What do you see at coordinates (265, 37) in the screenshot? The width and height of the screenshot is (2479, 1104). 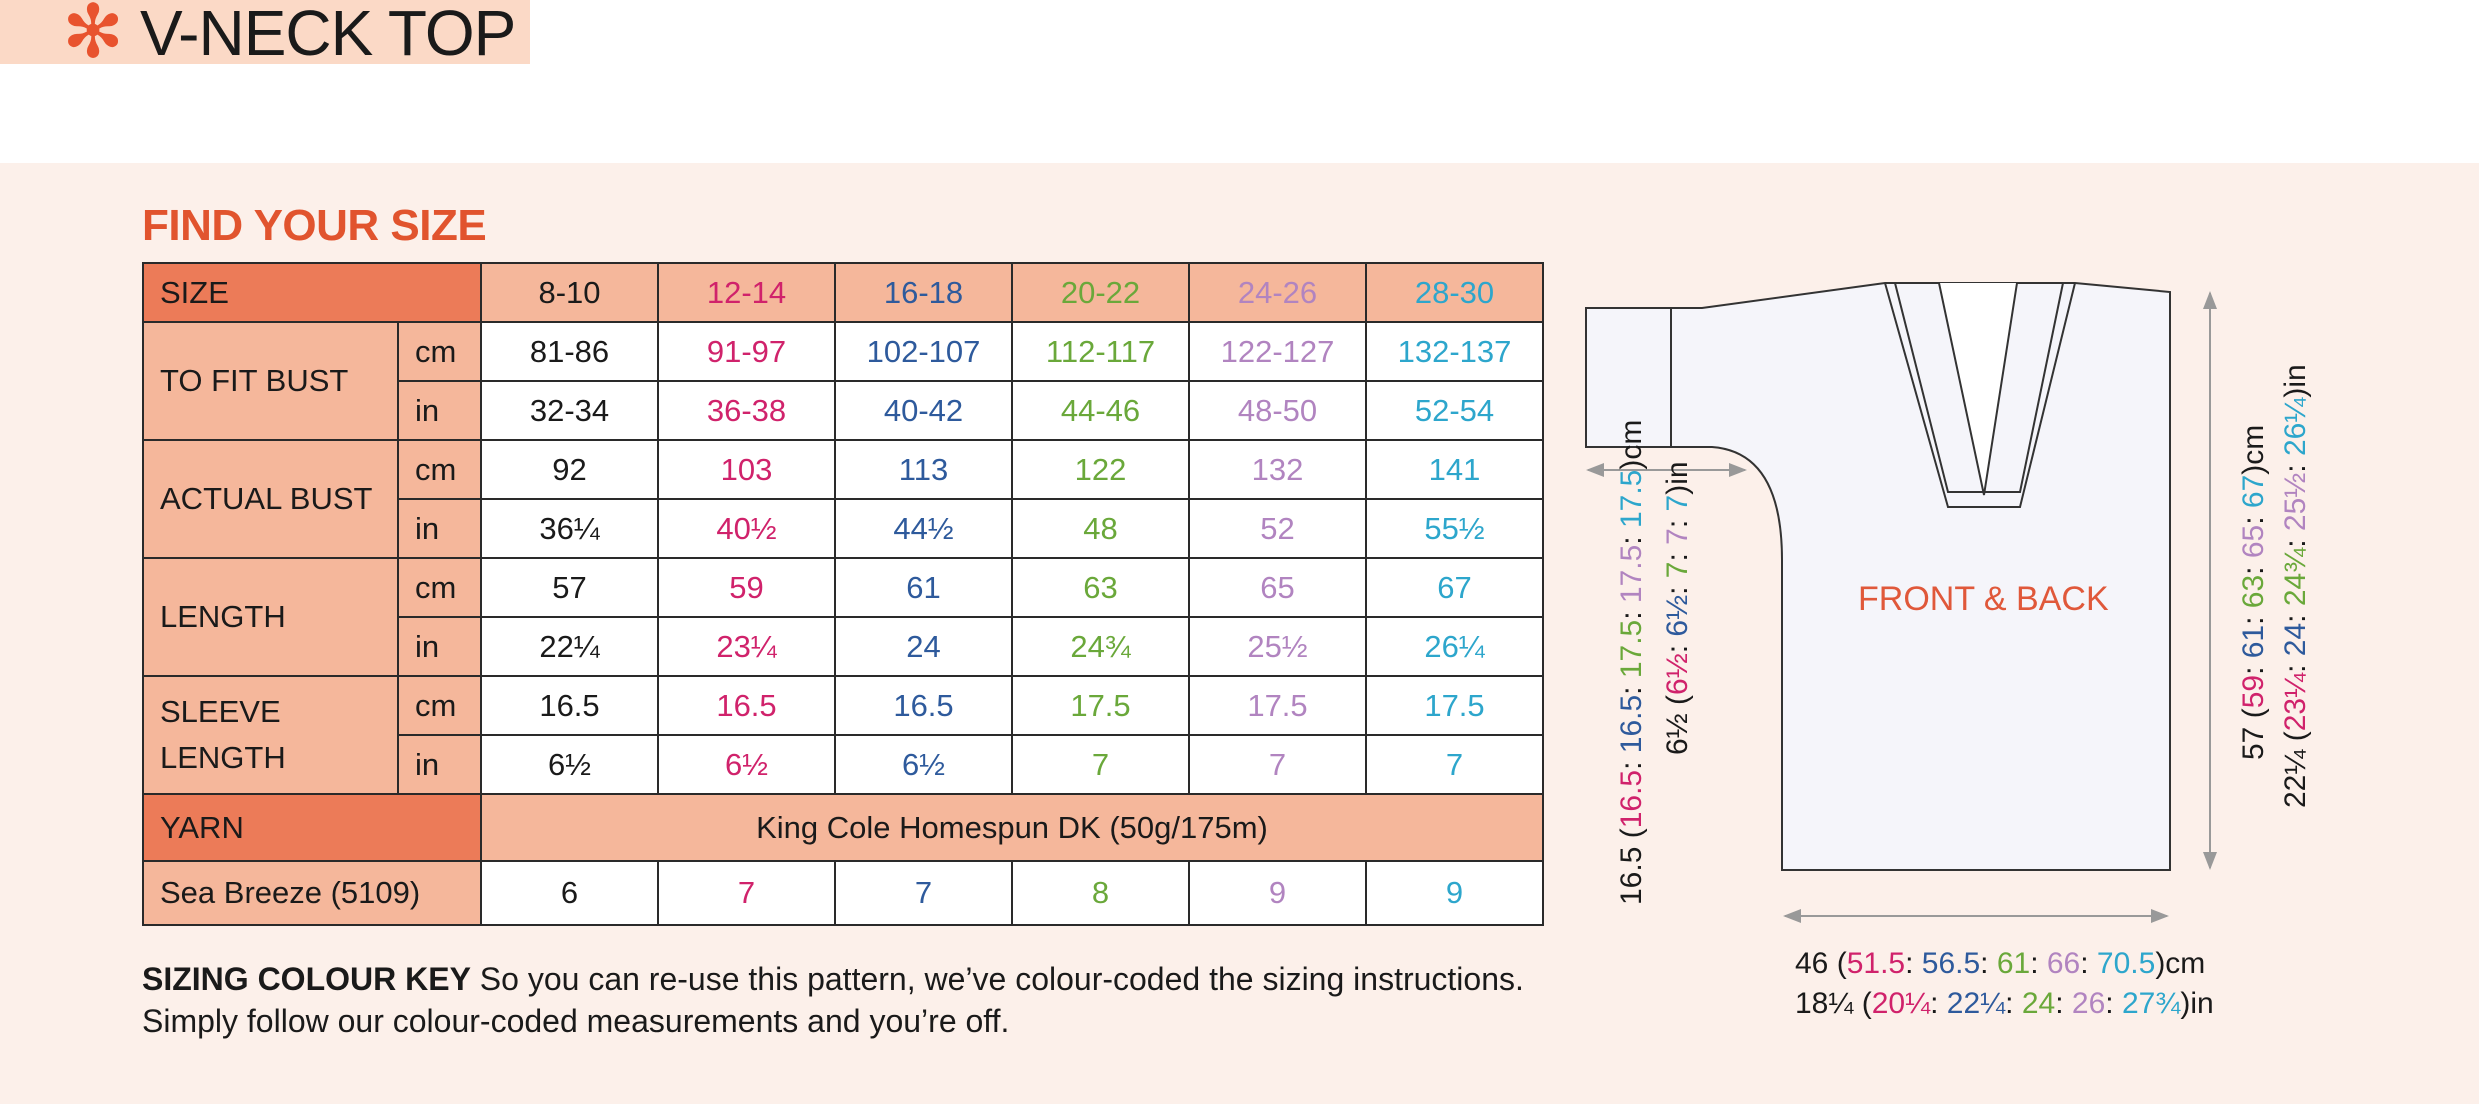 I see `header-banner: ✻ V-NECK TOP` at bounding box center [265, 37].